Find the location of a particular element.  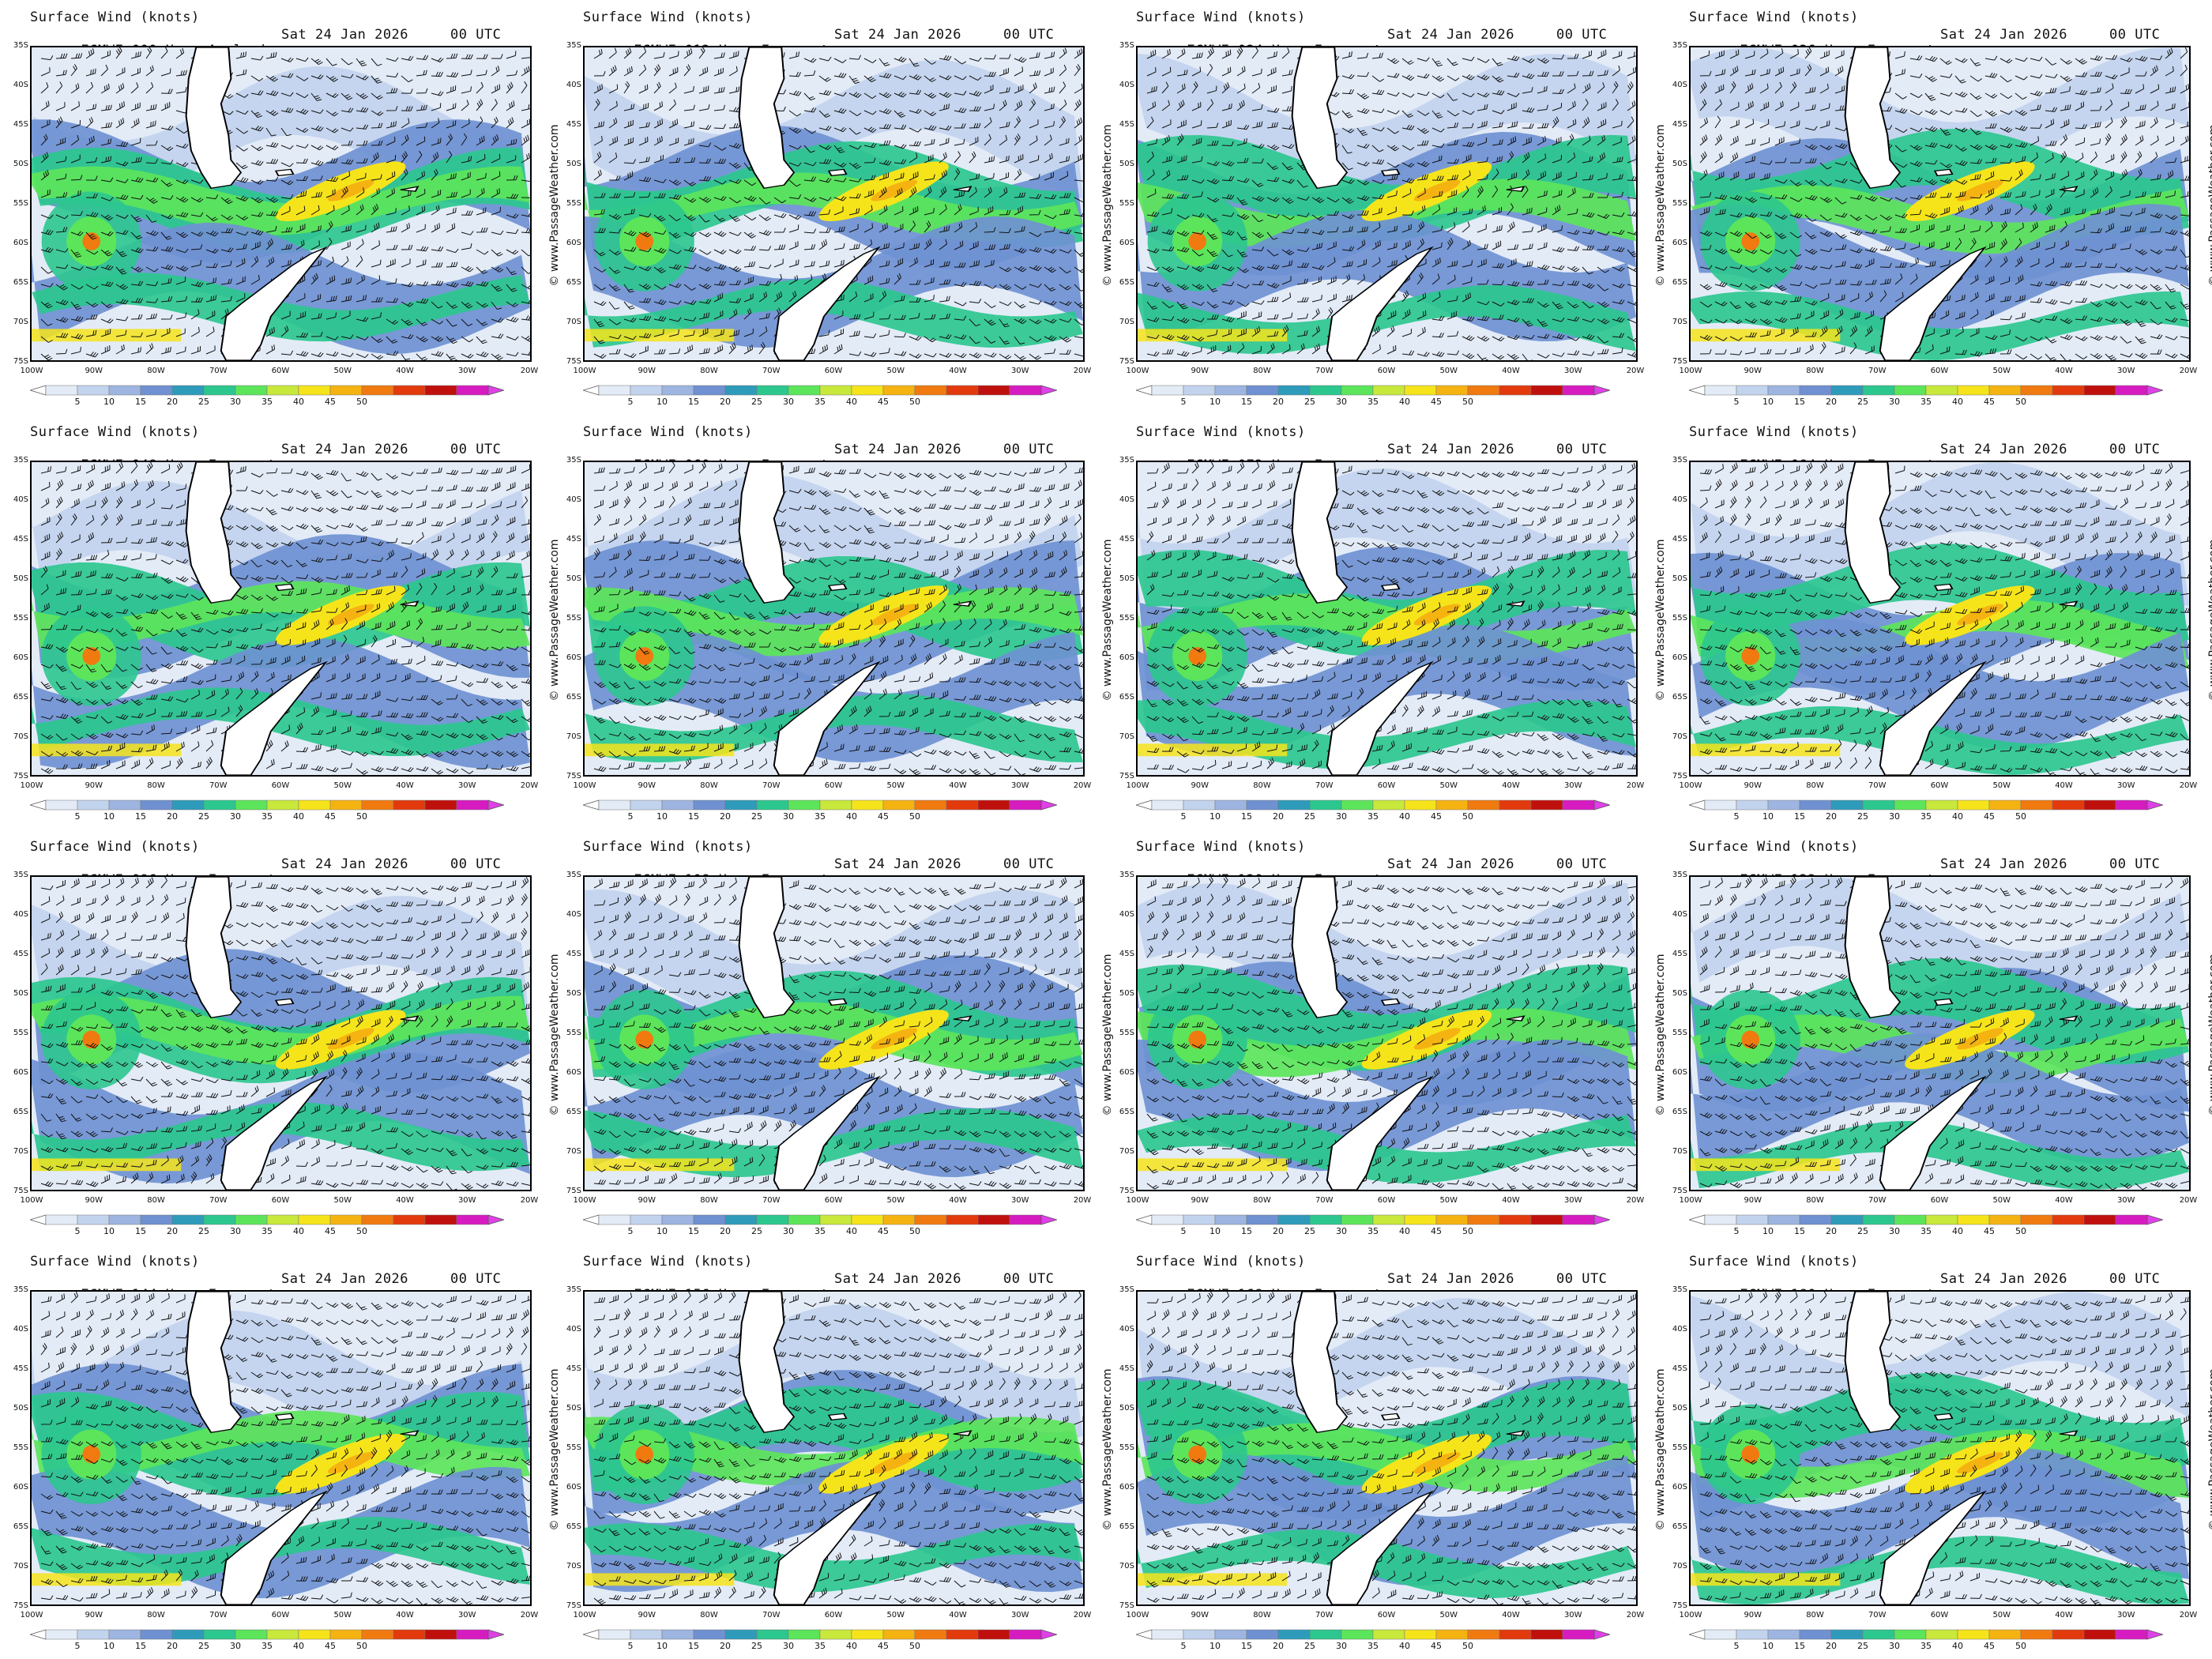

latitude-label: 70S is located at coordinates (574, 1567).